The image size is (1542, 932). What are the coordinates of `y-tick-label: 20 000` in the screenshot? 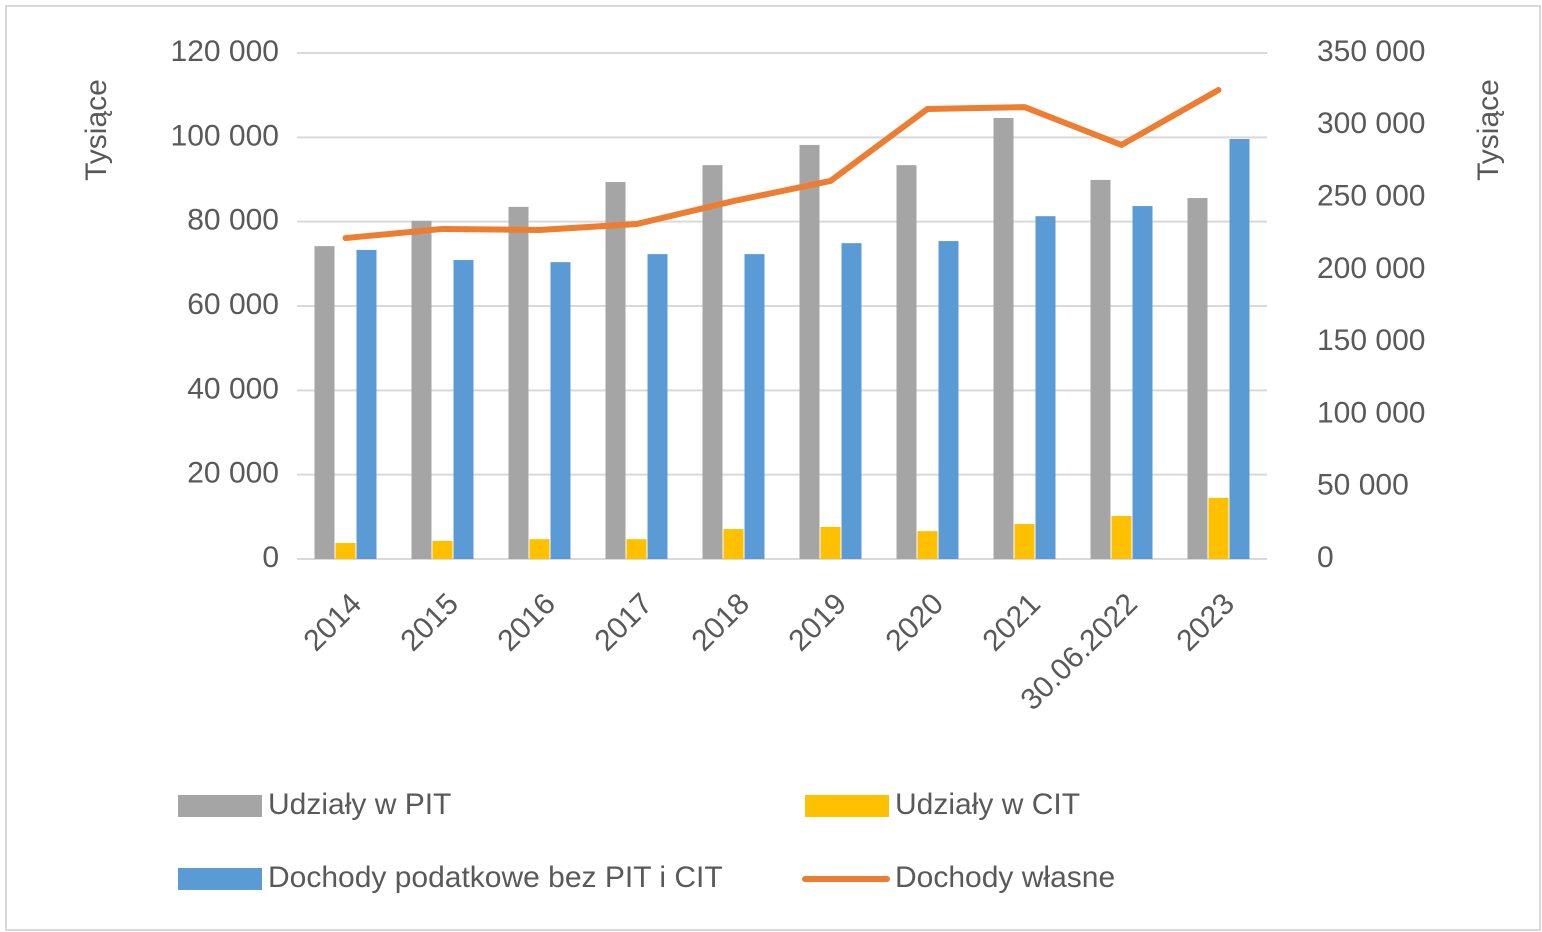 It's located at (233, 473).